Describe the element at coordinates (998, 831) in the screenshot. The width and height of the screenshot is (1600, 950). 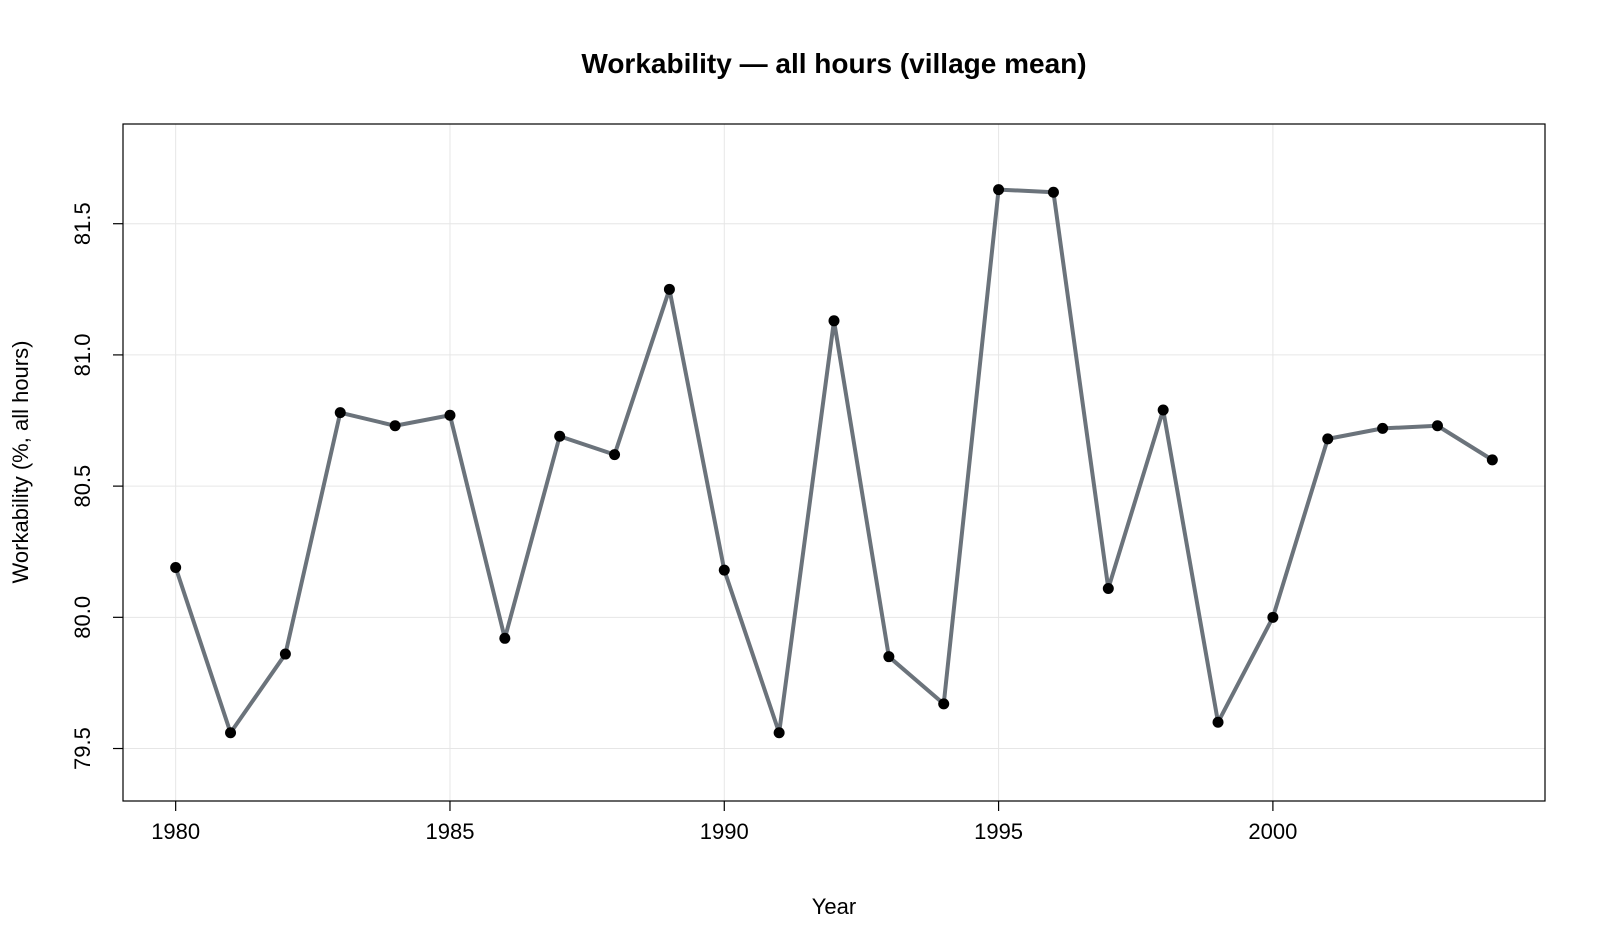
I see `x-tick-label: 1995` at that location.